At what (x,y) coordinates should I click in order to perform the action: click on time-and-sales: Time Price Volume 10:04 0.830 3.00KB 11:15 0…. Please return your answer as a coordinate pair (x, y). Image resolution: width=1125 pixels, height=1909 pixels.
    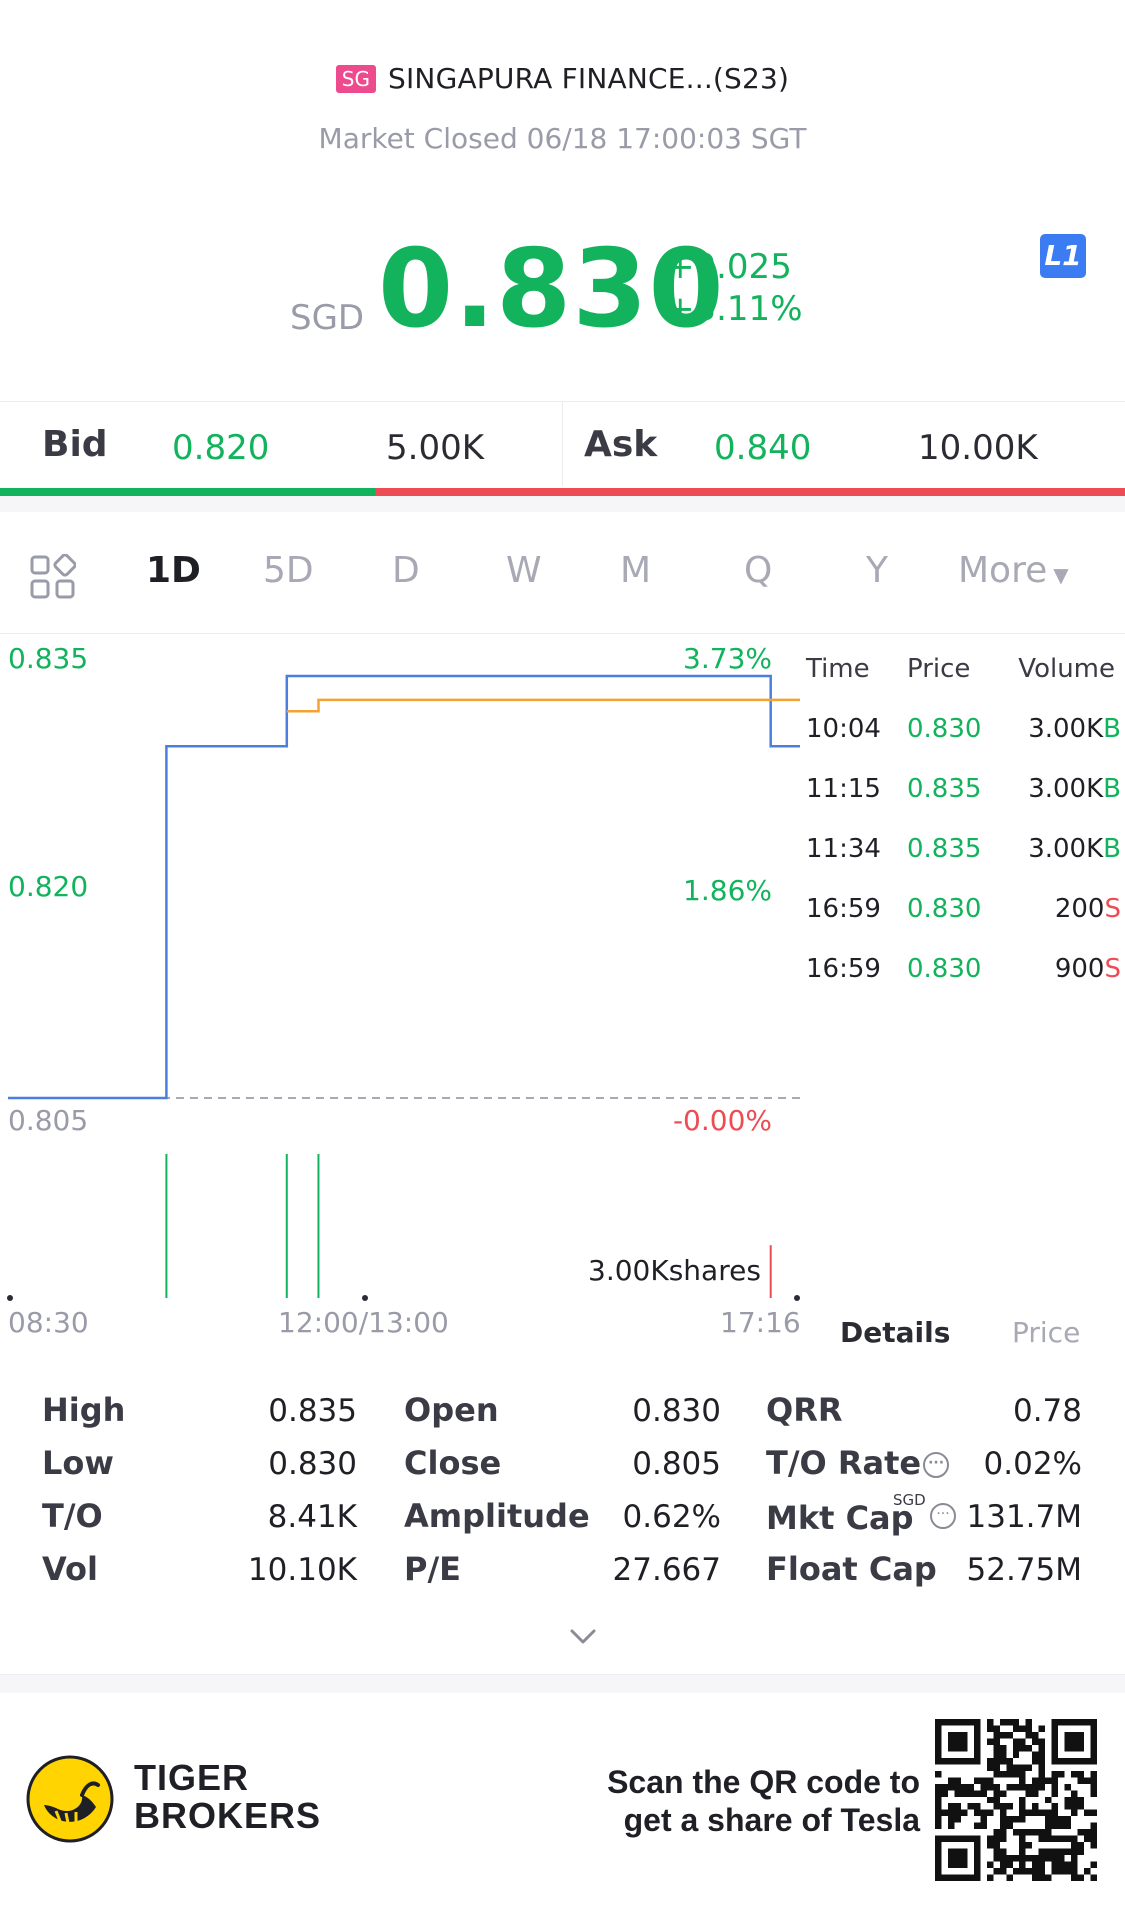
    Looking at the image, I should click on (962, 830).